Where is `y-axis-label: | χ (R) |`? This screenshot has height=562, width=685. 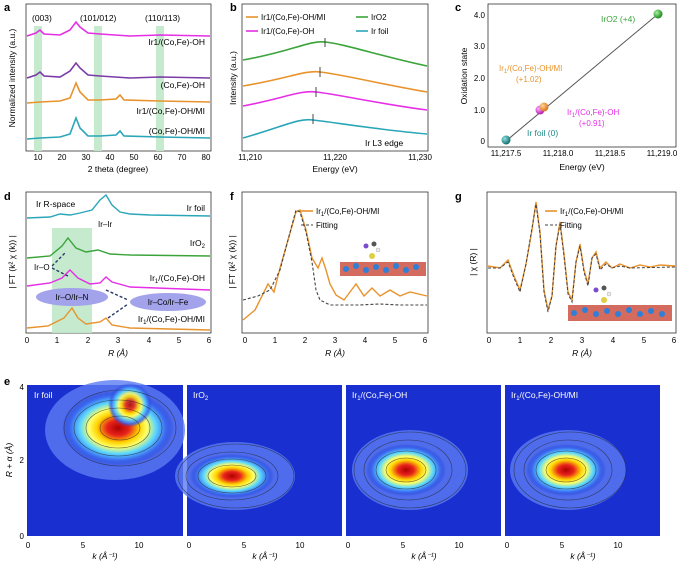 y-axis-label: | χ (R) | is located at coordinates (473, 262).